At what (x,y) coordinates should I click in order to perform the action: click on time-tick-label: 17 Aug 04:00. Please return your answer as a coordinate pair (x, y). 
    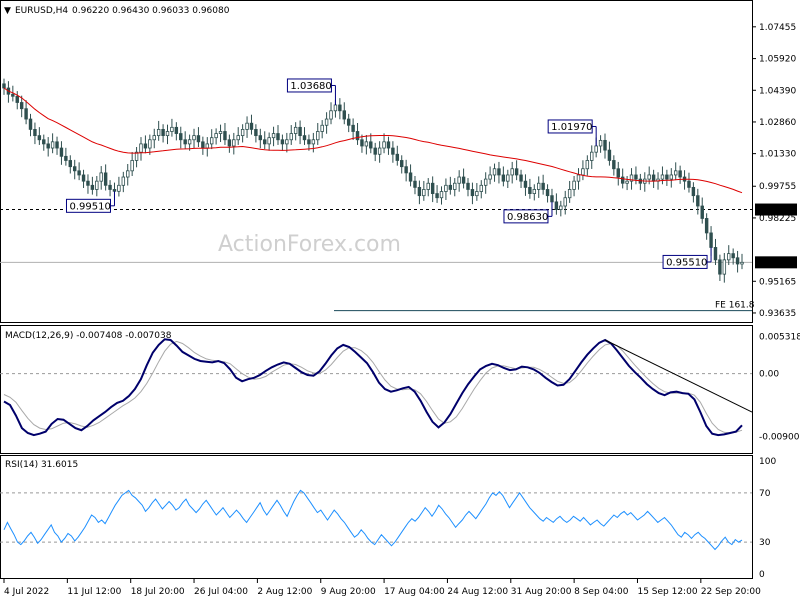
    Looking at the image, I should click on (414, 592).